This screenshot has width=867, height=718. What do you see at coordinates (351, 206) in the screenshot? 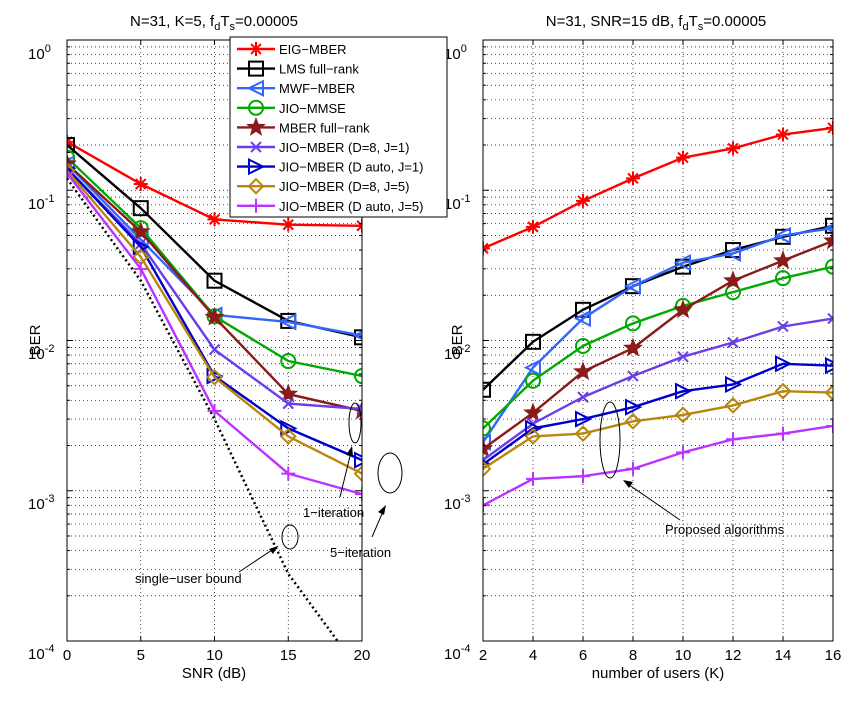
I see `legend-label: JIO−MBER (D auto, J=5)` at bounding box center [351, 206].